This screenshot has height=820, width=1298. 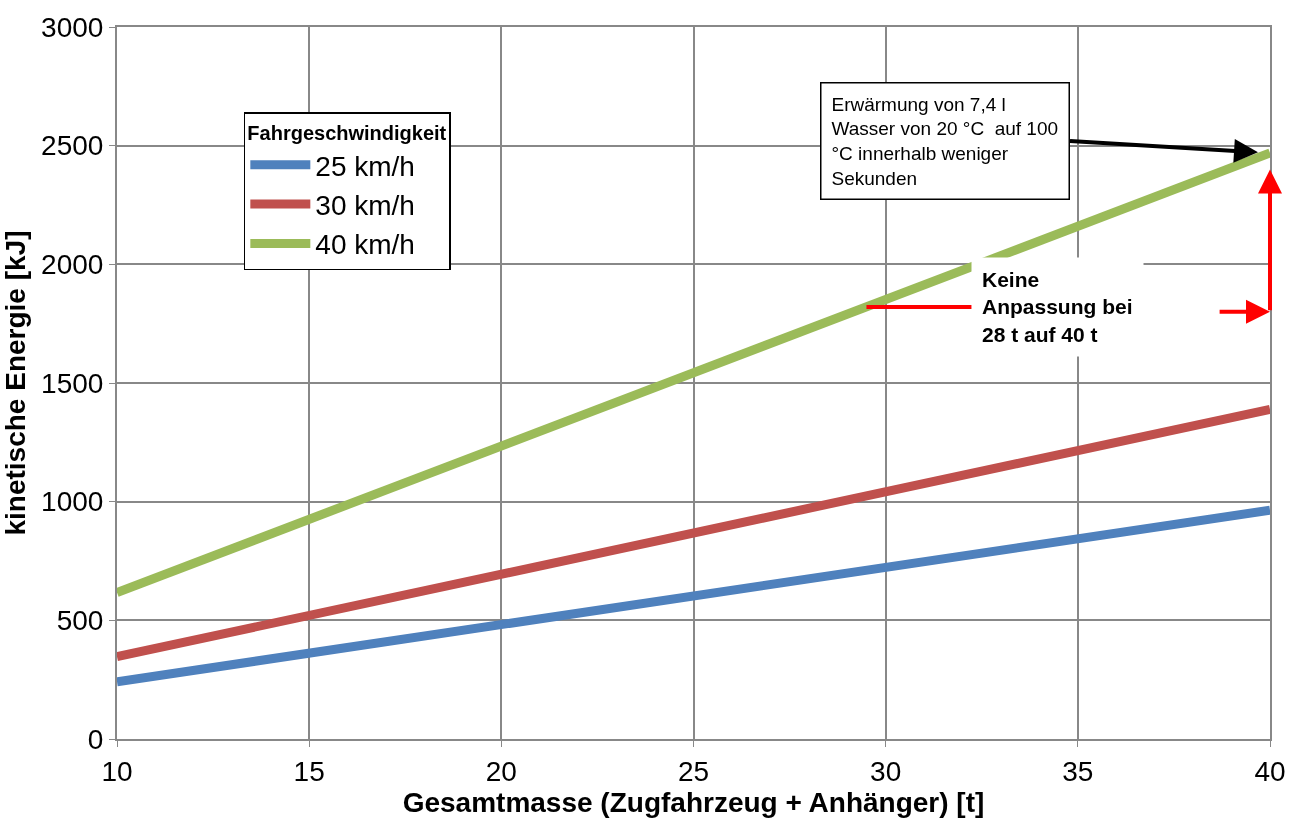 What do you see at coordinates (886, 771) in the screenshot?
I see `x-tick-label: 30` at bounding box center [886, 771].